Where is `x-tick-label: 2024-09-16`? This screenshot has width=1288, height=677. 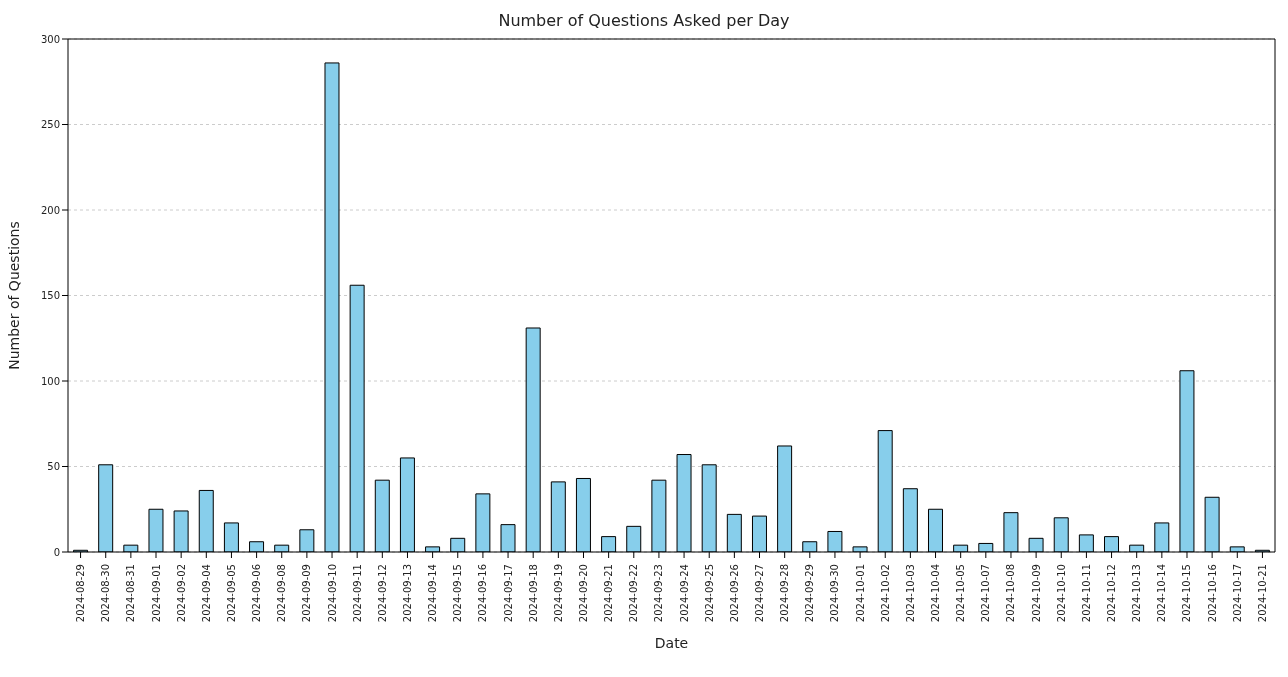
x-tick-label: 2024-09-16 is located at coordinates (483, 593).